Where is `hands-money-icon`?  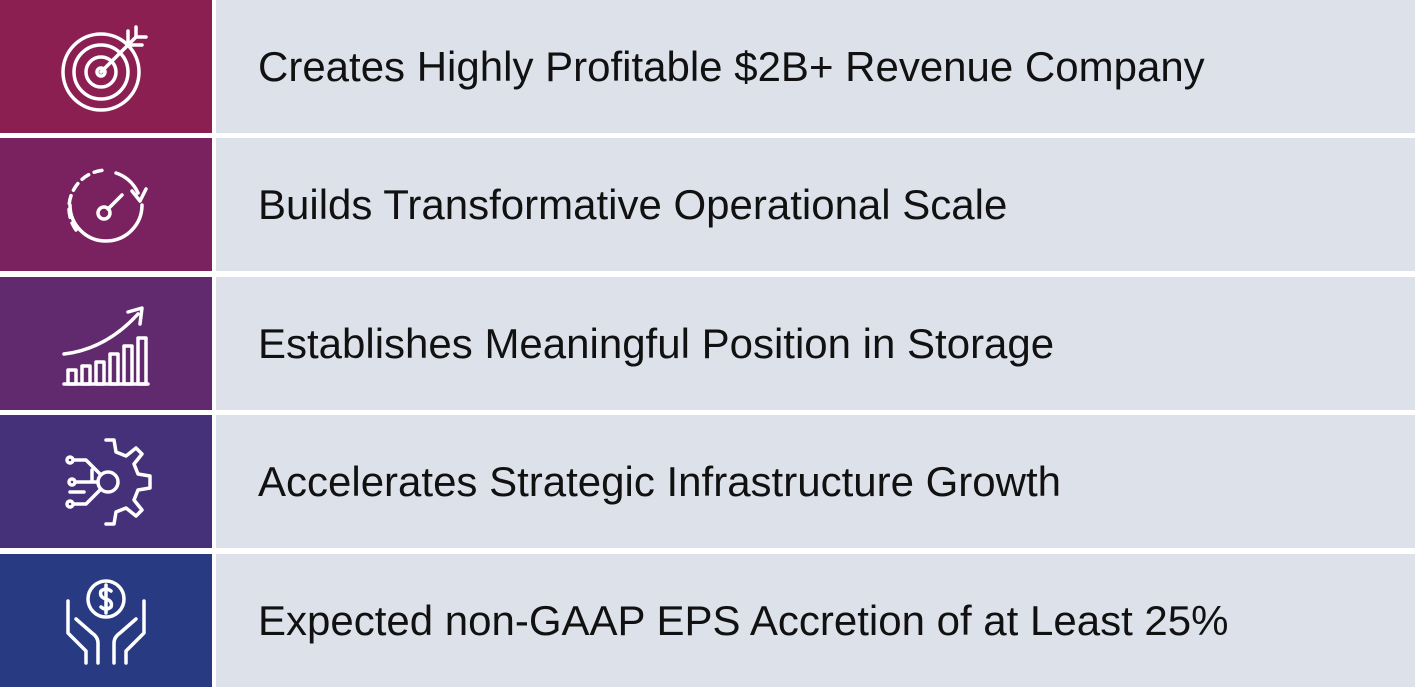
hands-money-icon is located at coordinates (106, 621).